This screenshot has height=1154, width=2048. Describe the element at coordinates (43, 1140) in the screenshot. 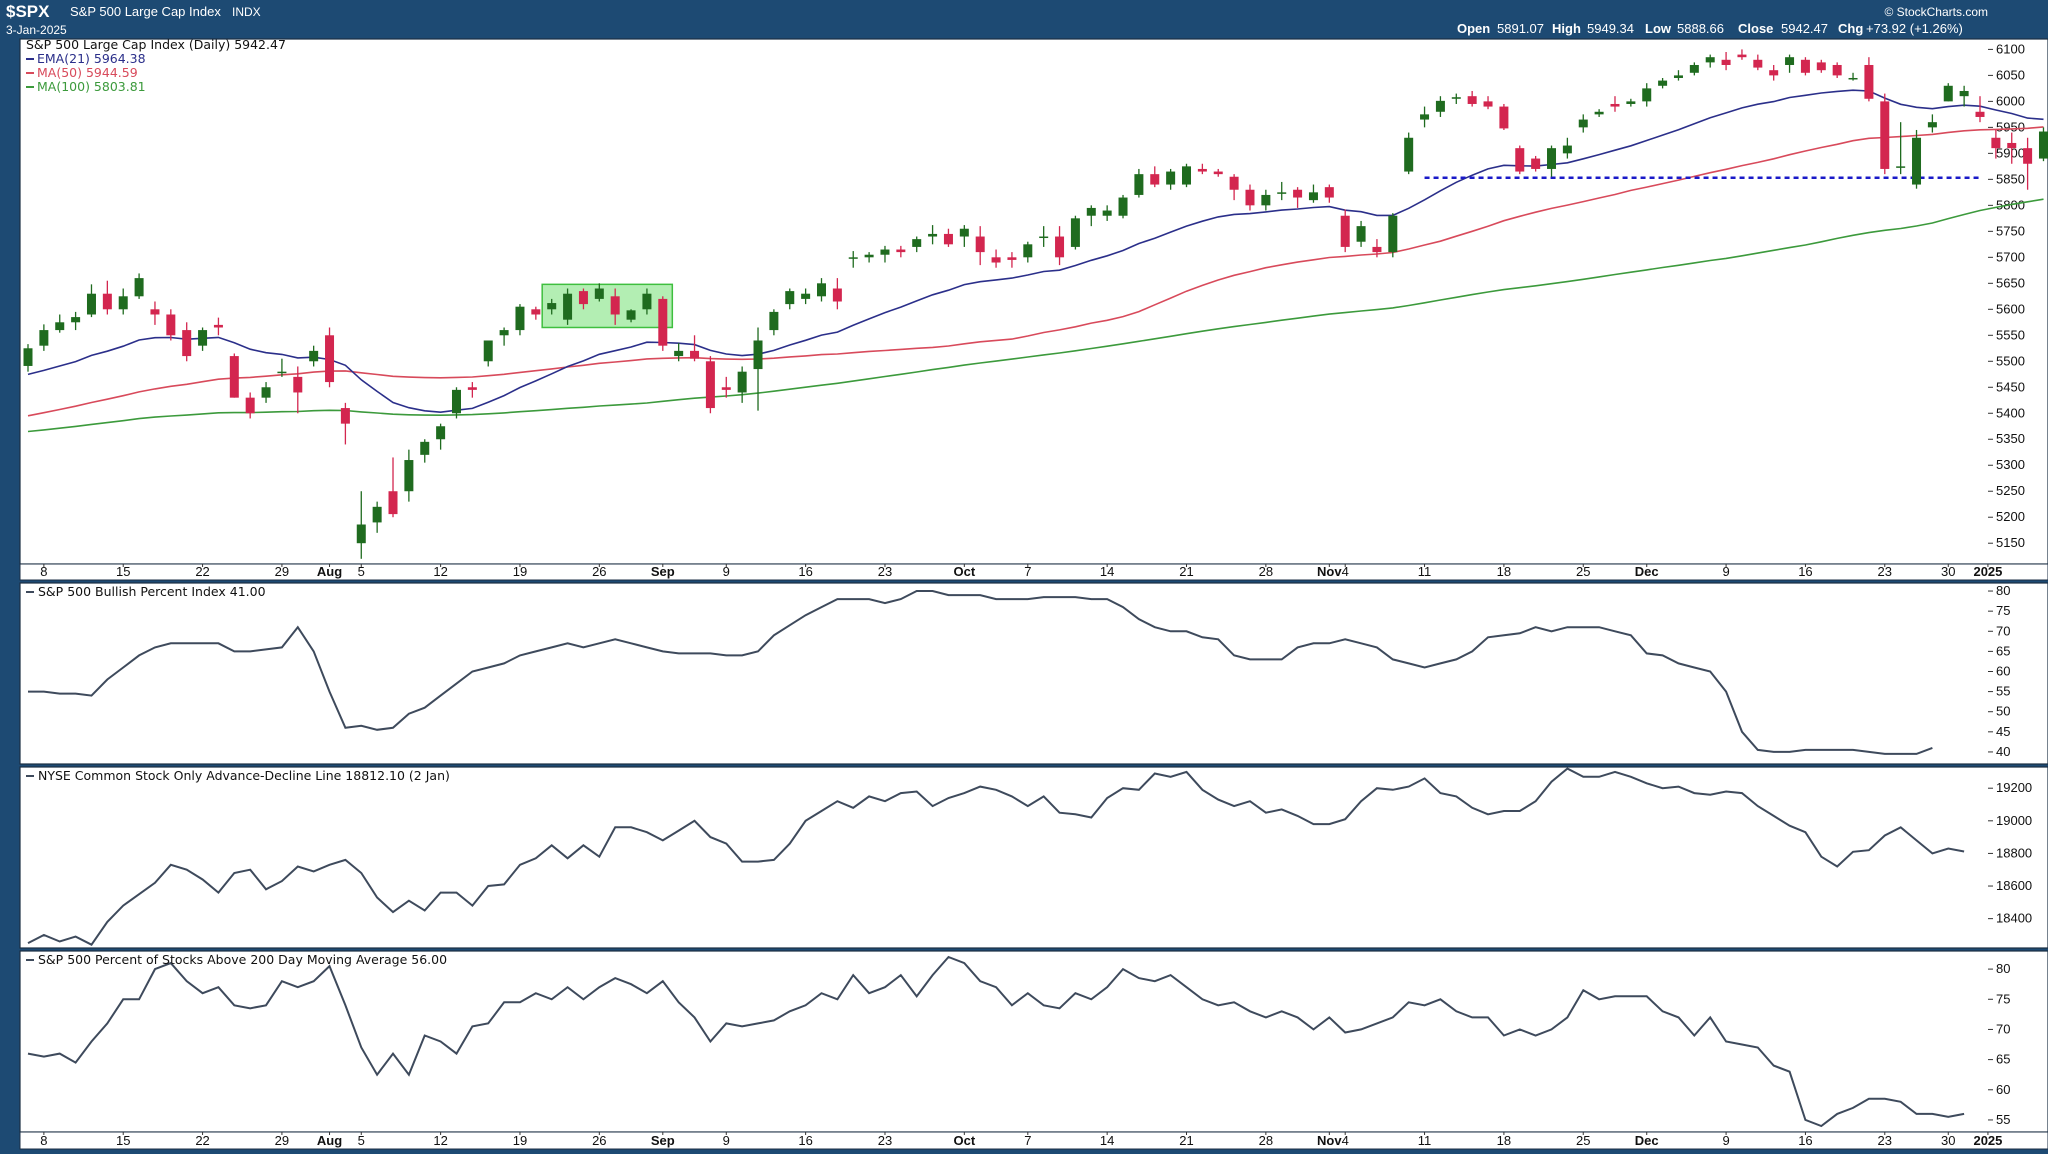

I see `date-label: 8` at that location.